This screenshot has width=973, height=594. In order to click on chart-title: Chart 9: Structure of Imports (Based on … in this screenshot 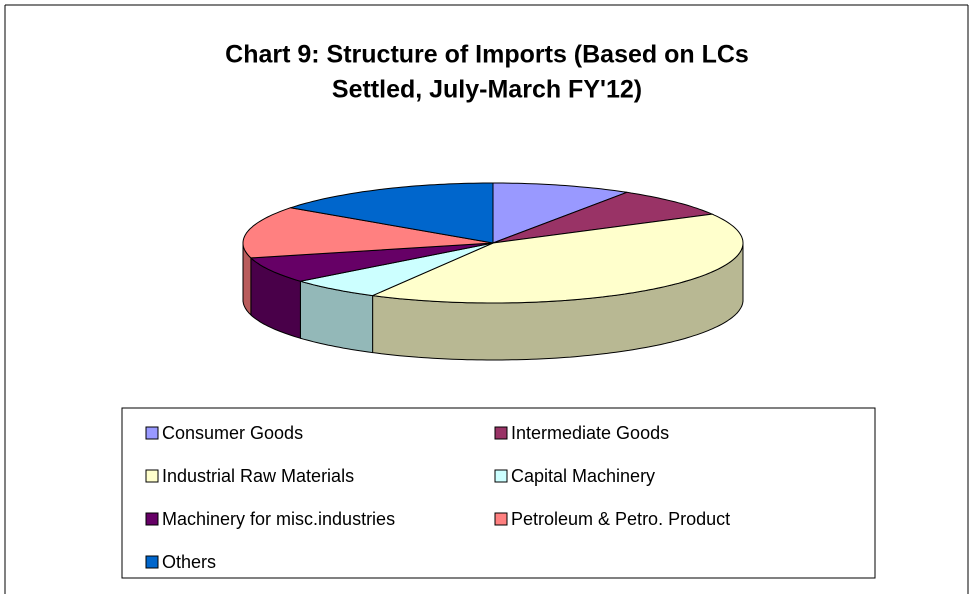, I will do `click(487, 55)`.